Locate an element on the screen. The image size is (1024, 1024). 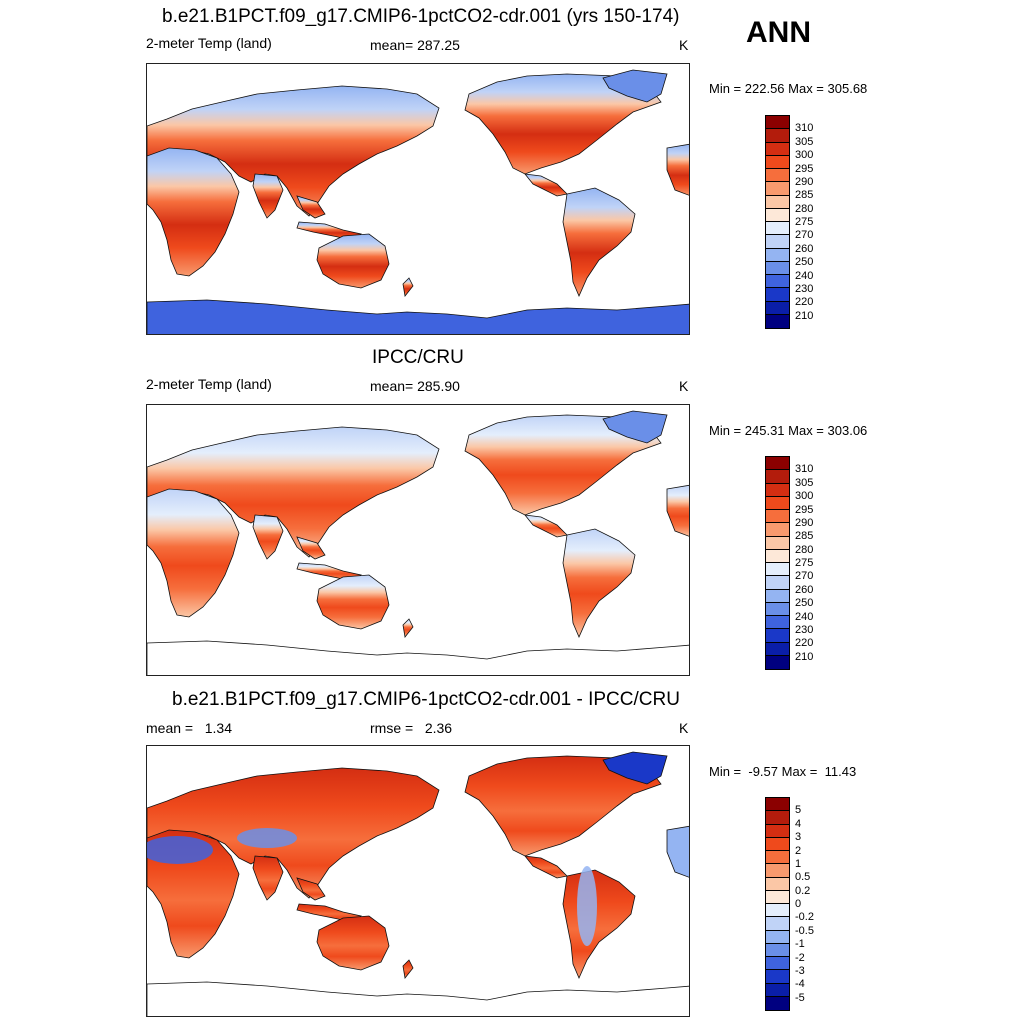
panel2-units-label: K is located at coordinates (684, 386).